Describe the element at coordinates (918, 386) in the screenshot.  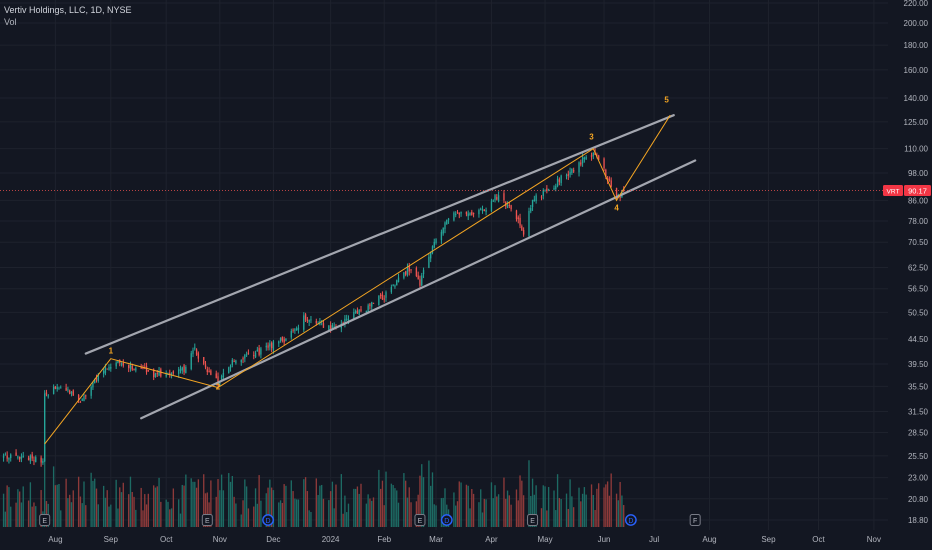
I see `y-tick-label: 35.50` at that location.